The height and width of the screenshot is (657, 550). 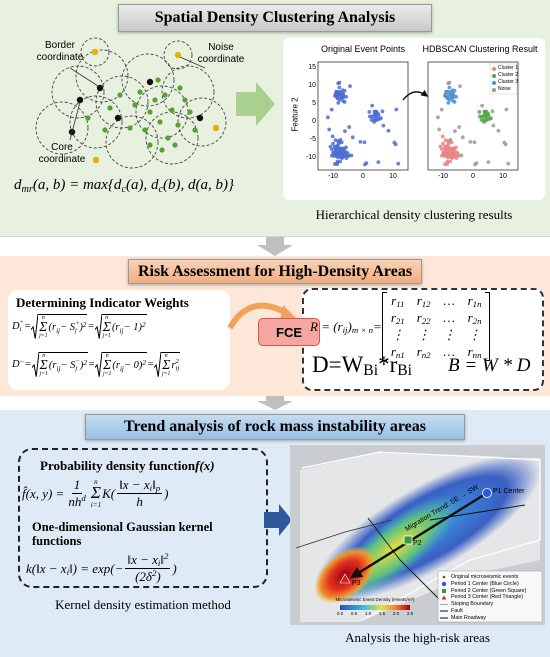 I want to click on formula: B = W * D, so click(x=489, y=366).